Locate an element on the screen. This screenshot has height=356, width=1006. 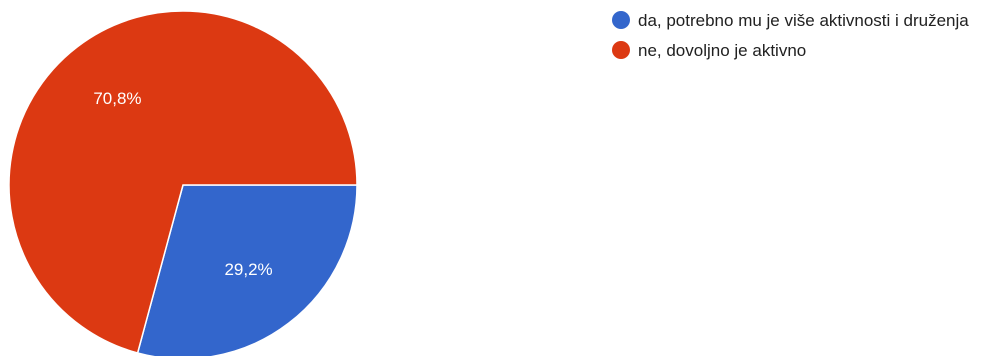
legend-swatch-no-icon is located at coordinates (621, 50).